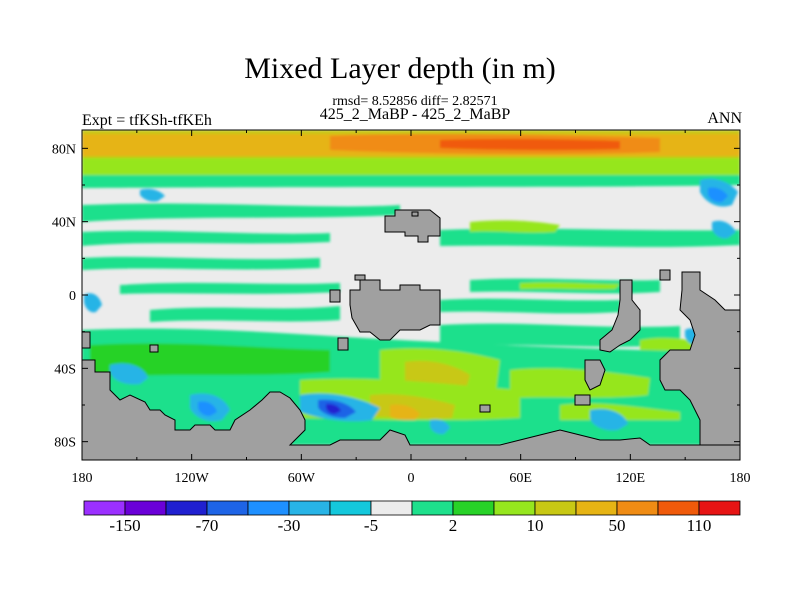 This screenshot has height=600, width=800. What do you see at coordinates (520, 478) in the screenshot?
I see `x-tick-label: 60E` at bounding box center [520, 478].